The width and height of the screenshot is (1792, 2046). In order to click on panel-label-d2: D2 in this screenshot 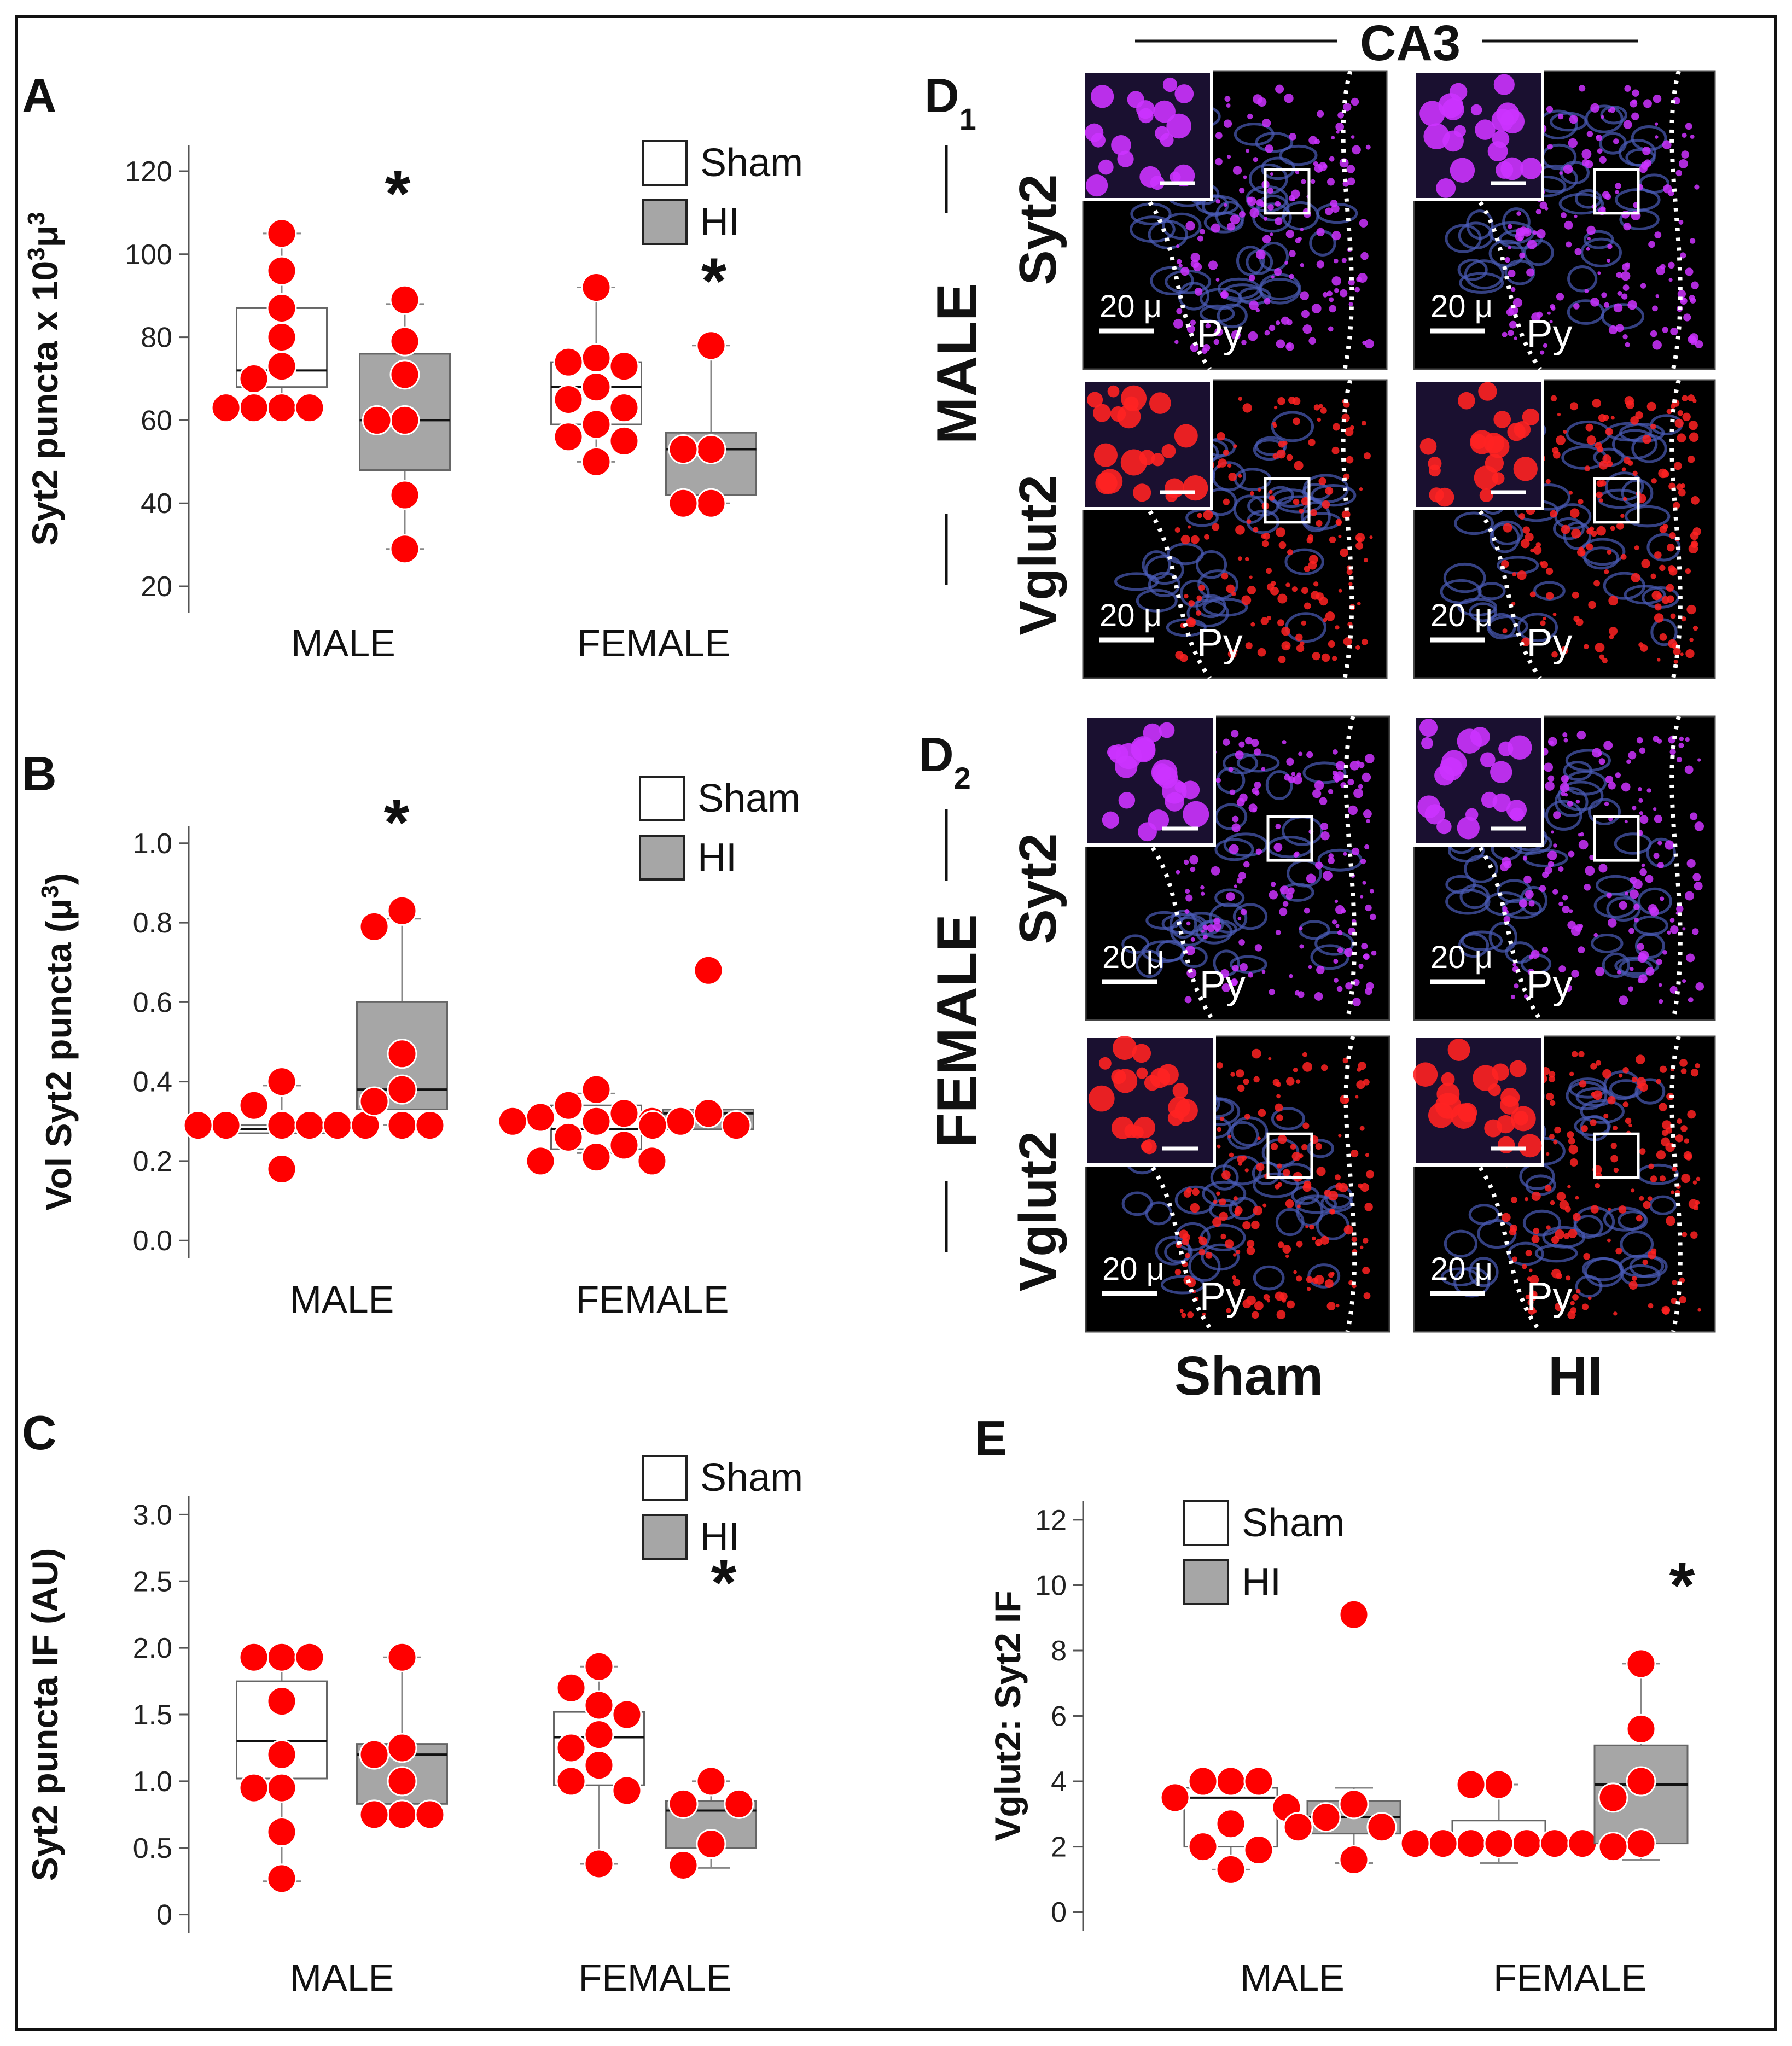, I will do `click(945, 761)`.